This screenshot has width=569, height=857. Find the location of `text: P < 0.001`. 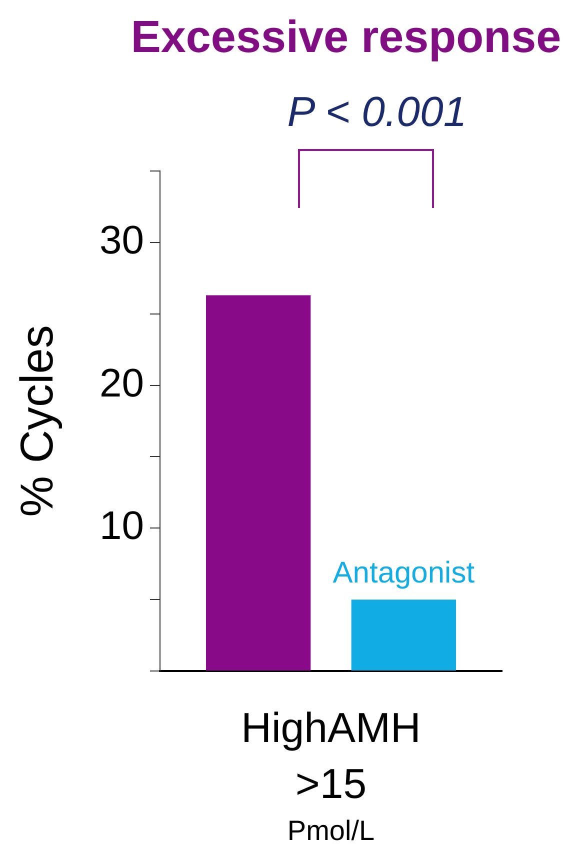

text: P < 0.001 is located at coordinates (377, 111).